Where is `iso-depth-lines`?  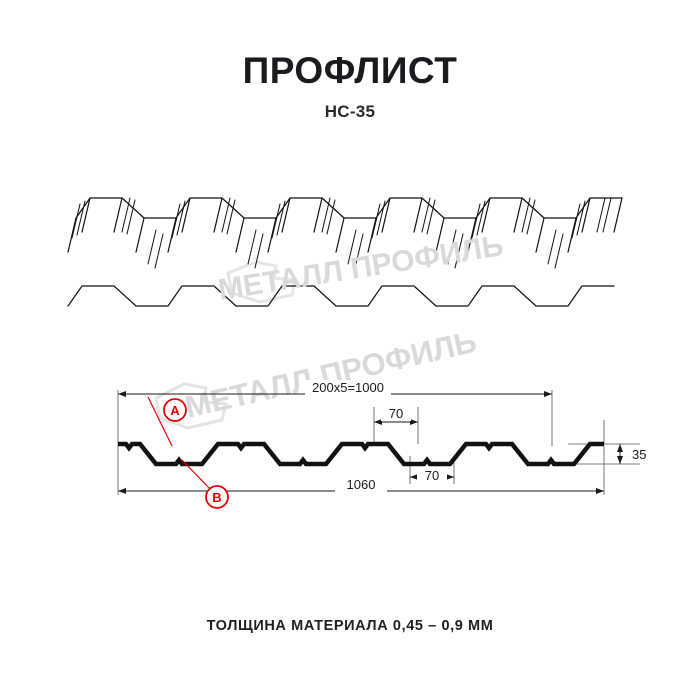
iso-depth-lines is located at coordinates (336, 225).